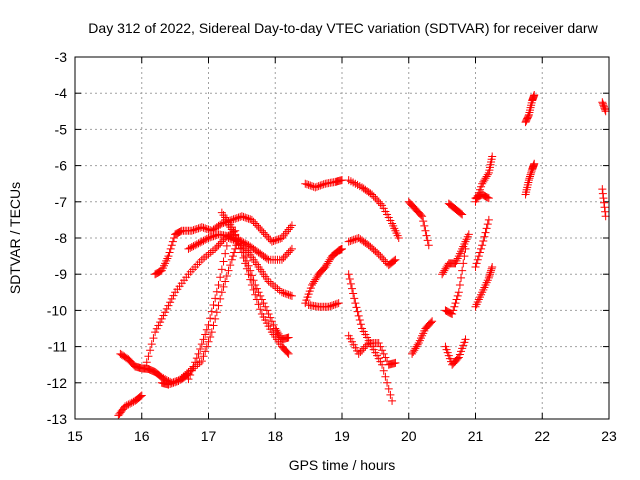  Describe the element at coordinates (342, 465) in the screenshot. I see `x-axis-label: GPS time / hours` at that location.